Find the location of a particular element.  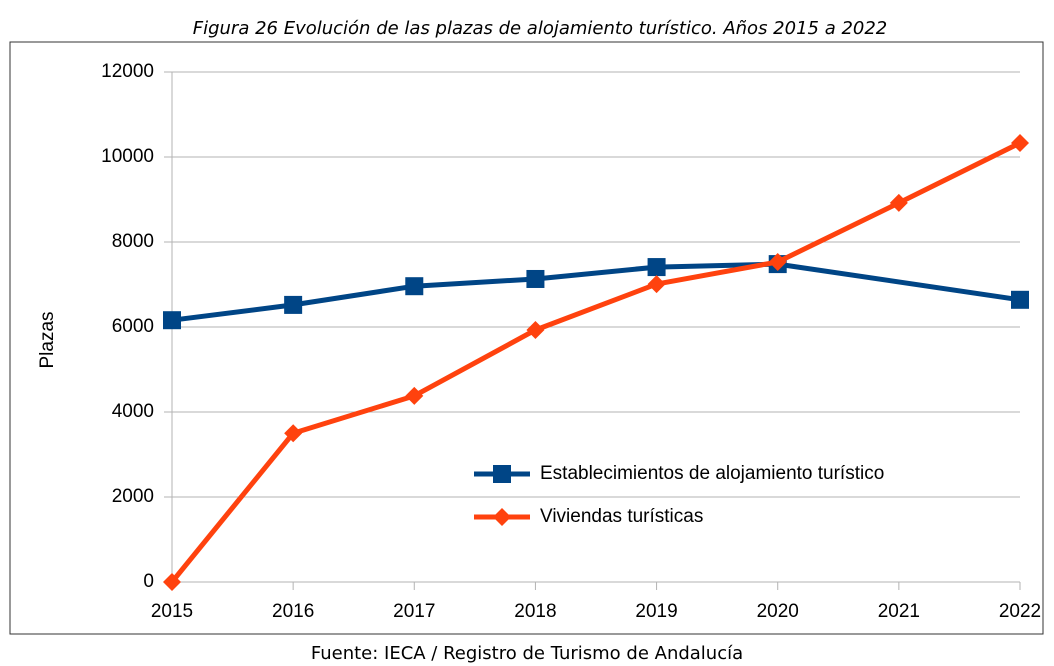

y-tick-label: 0 is located at coordinates (148, 581).